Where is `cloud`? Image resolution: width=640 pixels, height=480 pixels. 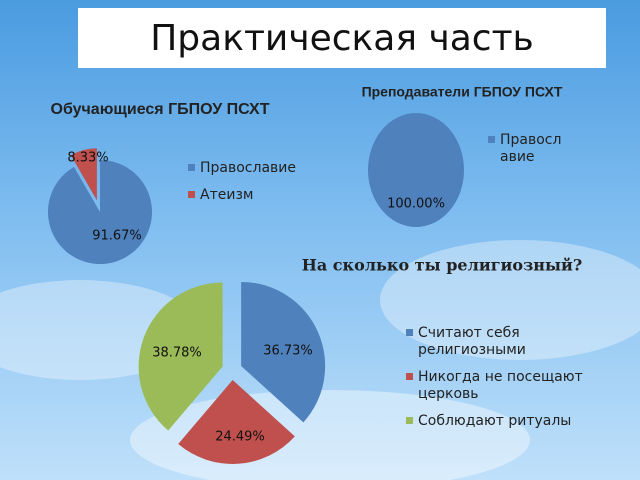
cloud is located at coordinates (510, 300).